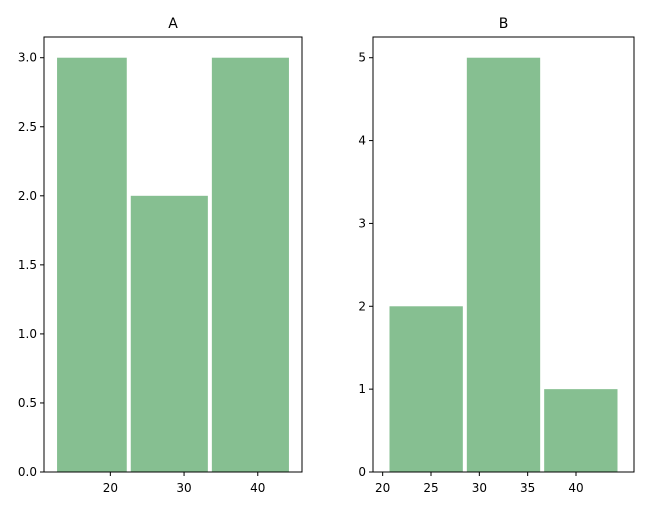 The width and height of the screenshot is (654, 512). I want to click on subplot-title: B, so click(504, 24).